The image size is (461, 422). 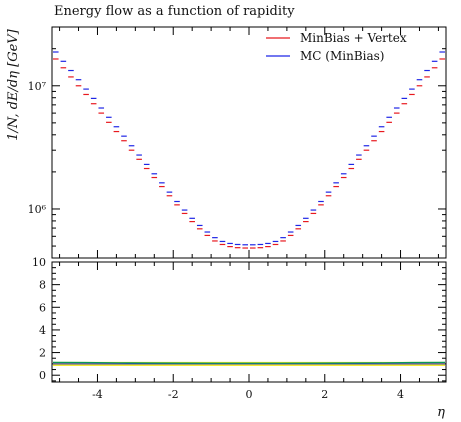 I want to click on ratio-line, so click(x=249, y=362).